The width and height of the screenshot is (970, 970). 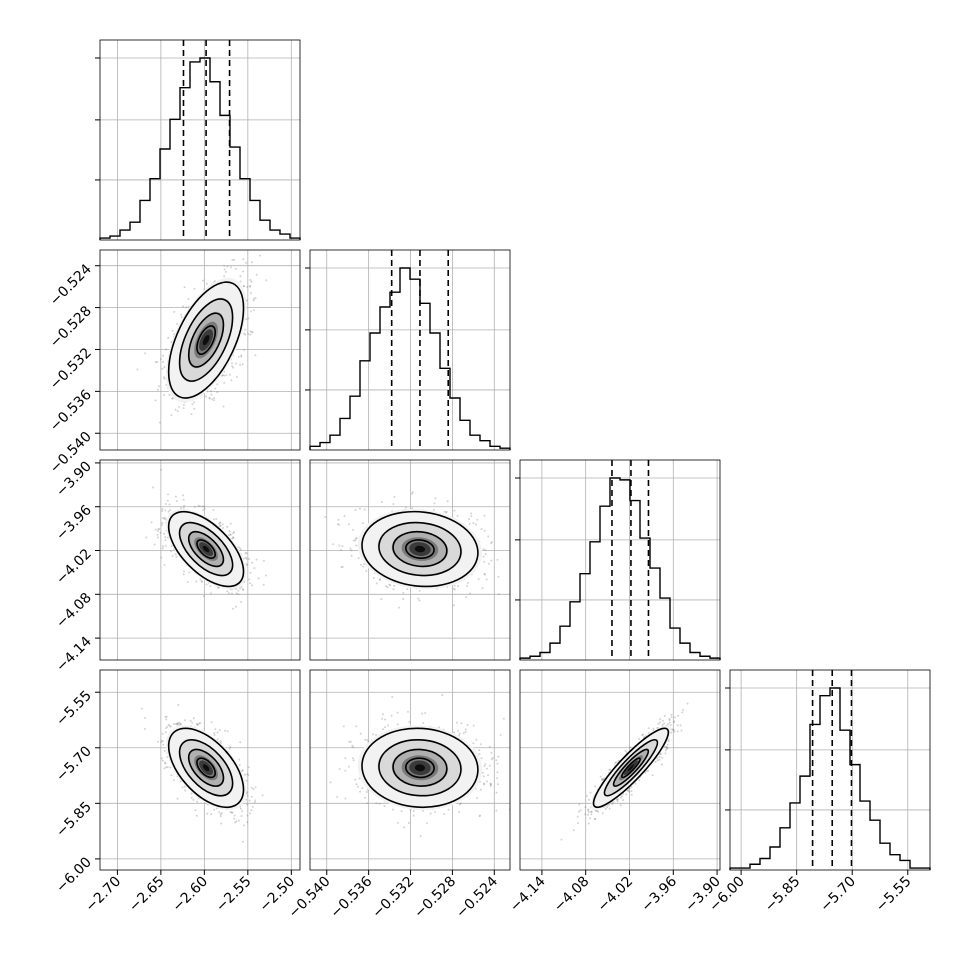 What do you see at coordinates (783, 895) in the screenshot?
I see `x-tick-label: −5.85` at bounding box center [783, 895].